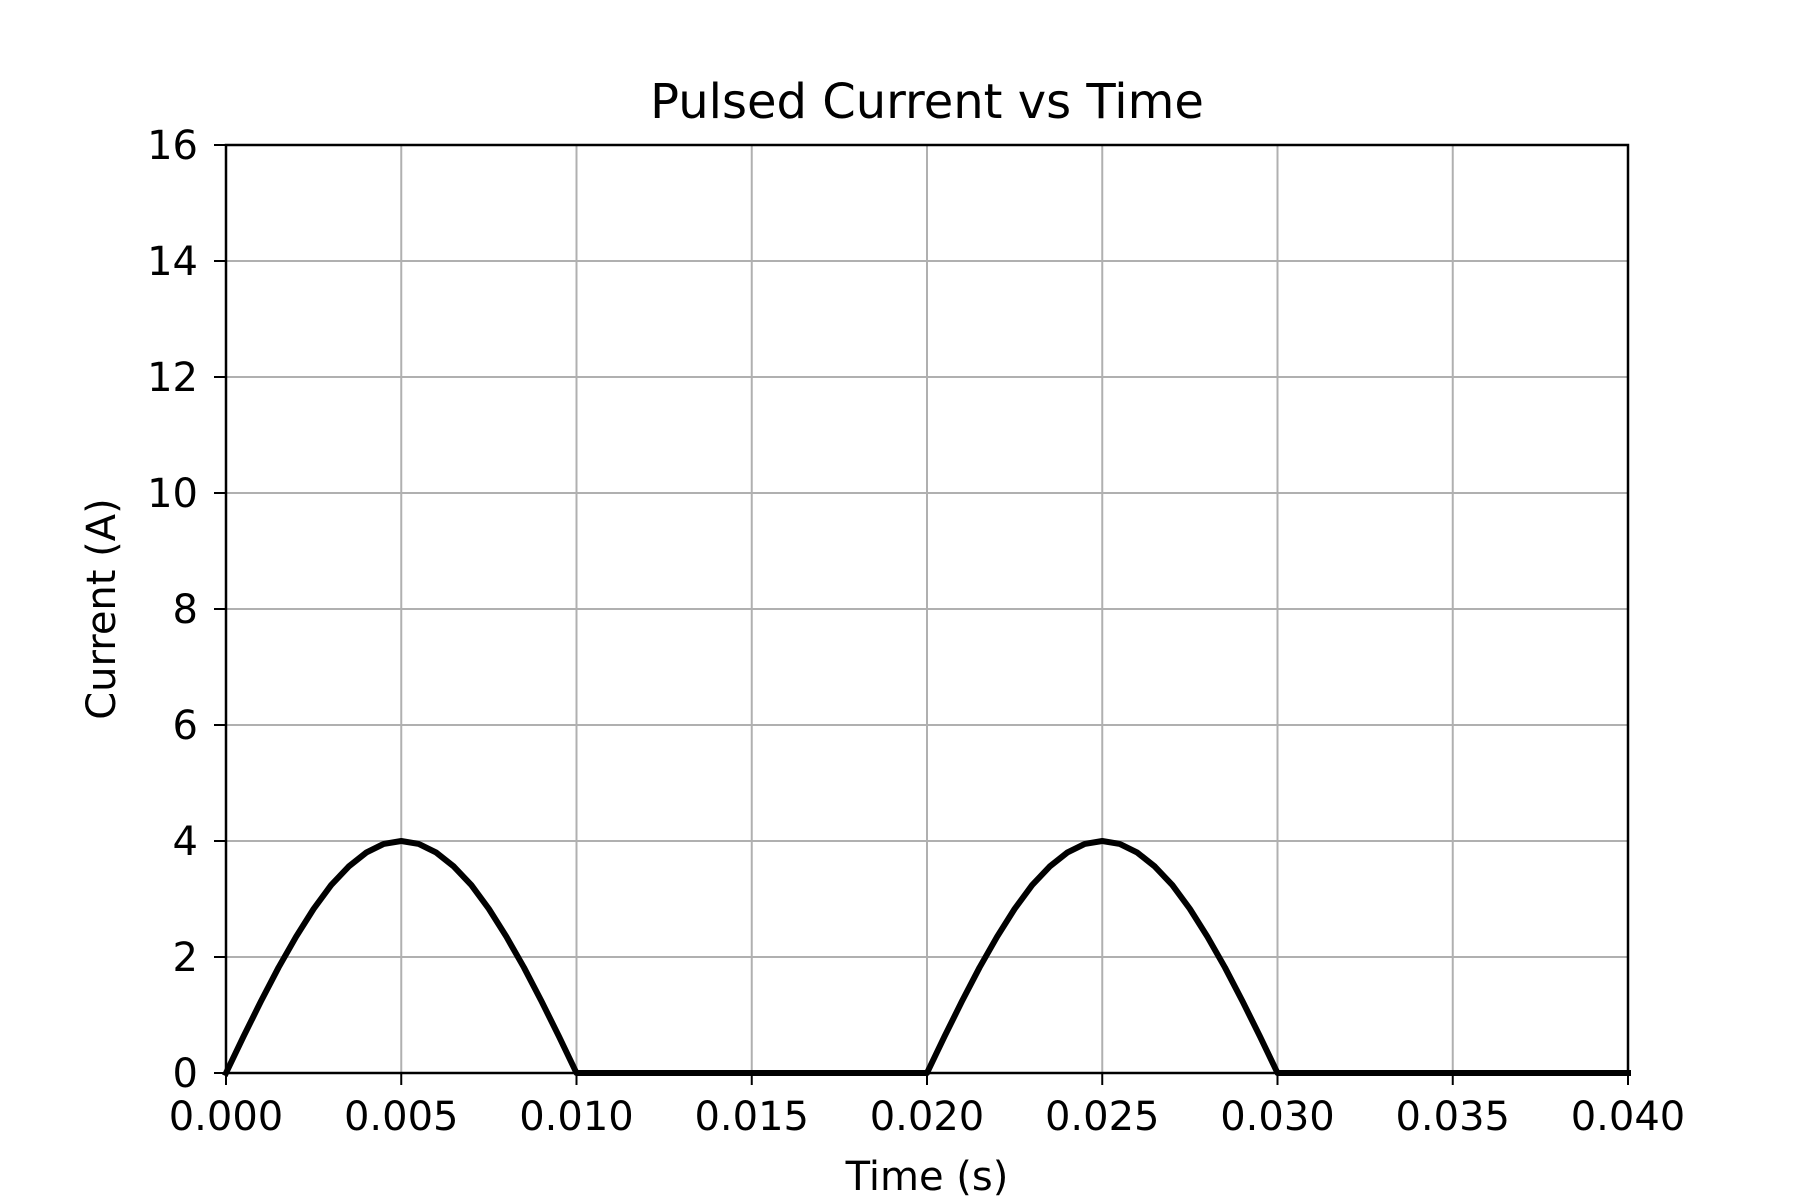  Describe the element at coordinates (185, 610) in the screenshot. I see `y-tick-label: 8` at that location.